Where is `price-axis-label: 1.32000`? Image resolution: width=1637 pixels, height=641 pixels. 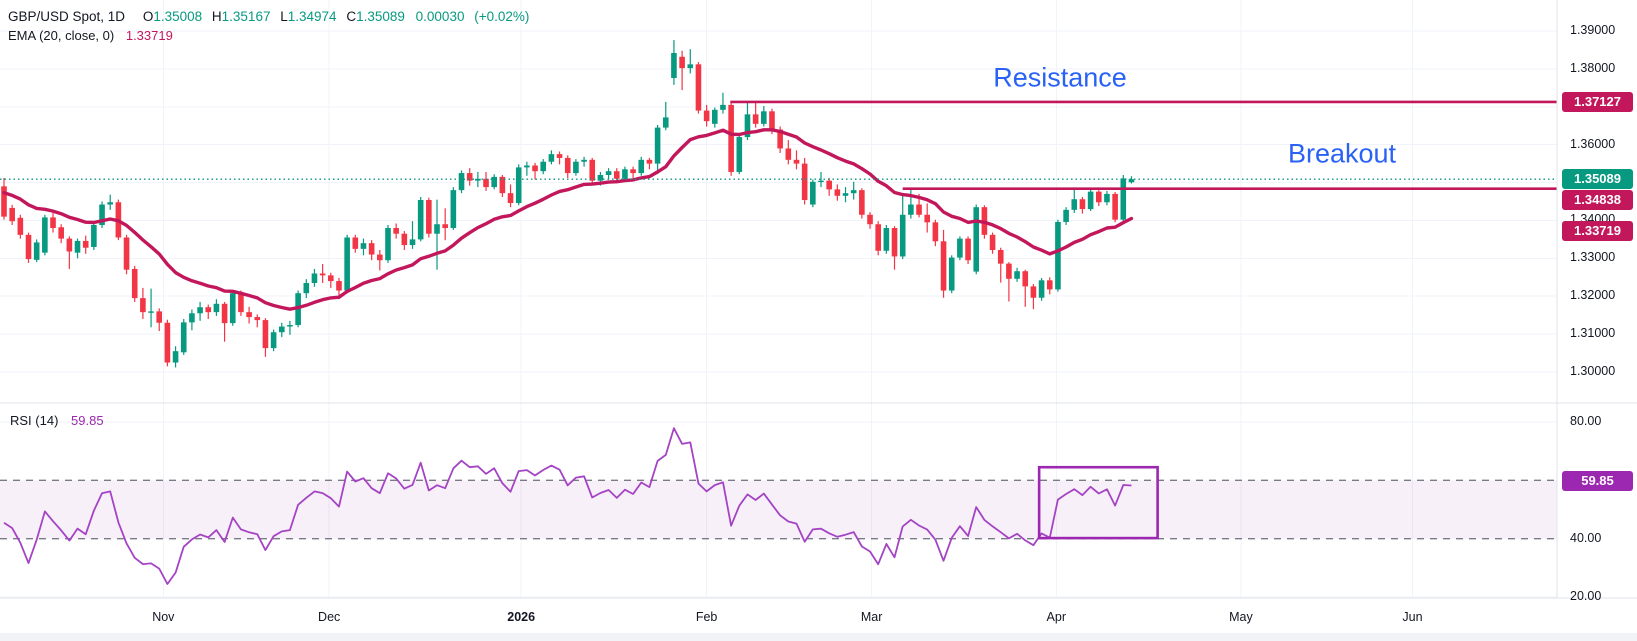 price-axis-label: 1.32000 is located at coordinates (1593, 295).